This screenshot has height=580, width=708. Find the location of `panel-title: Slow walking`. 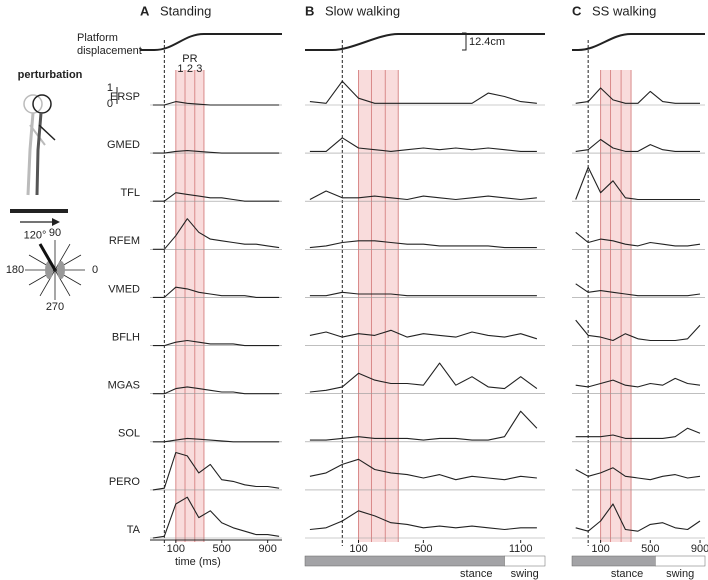

panel-title: Slow walking is located at coordinates (362, 10).